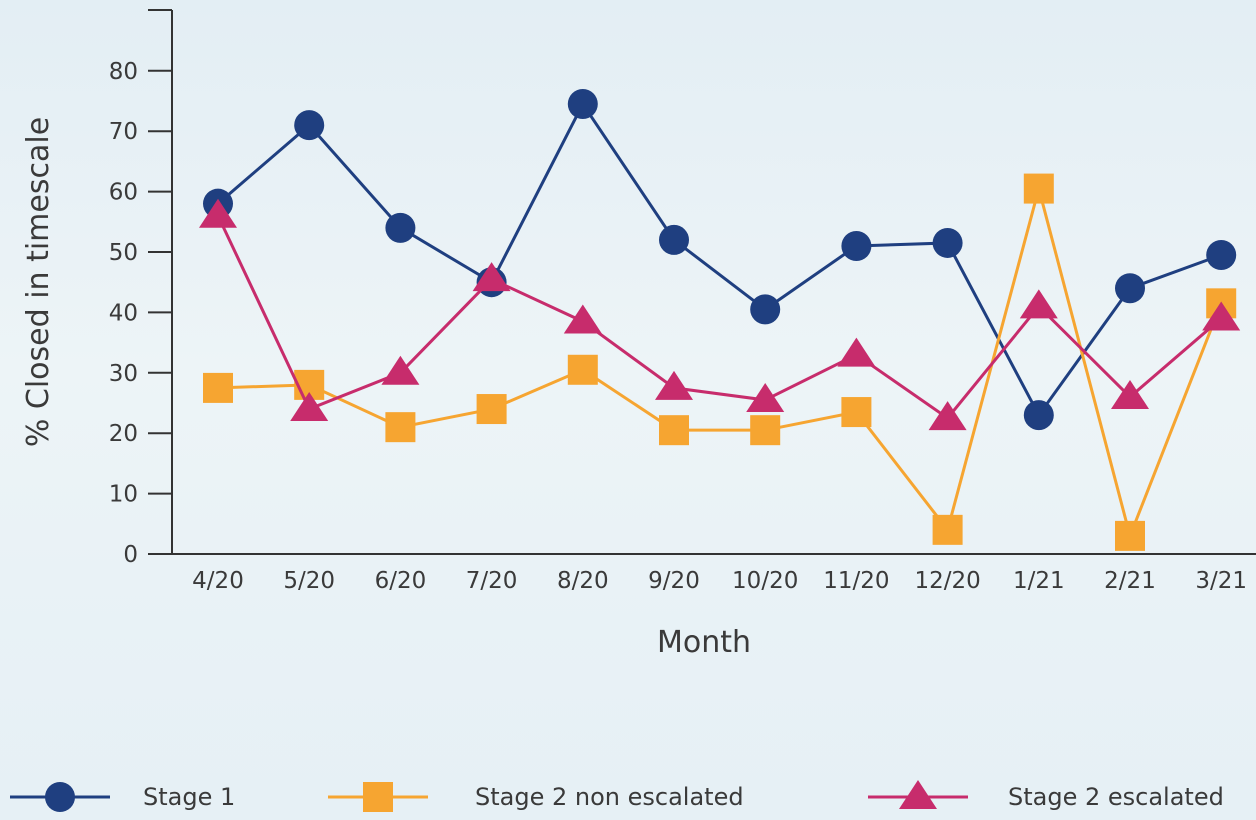 The height and width of the screenshot is (820, 1256). I want to click on x-axis-title: Month, so click(704, 642).